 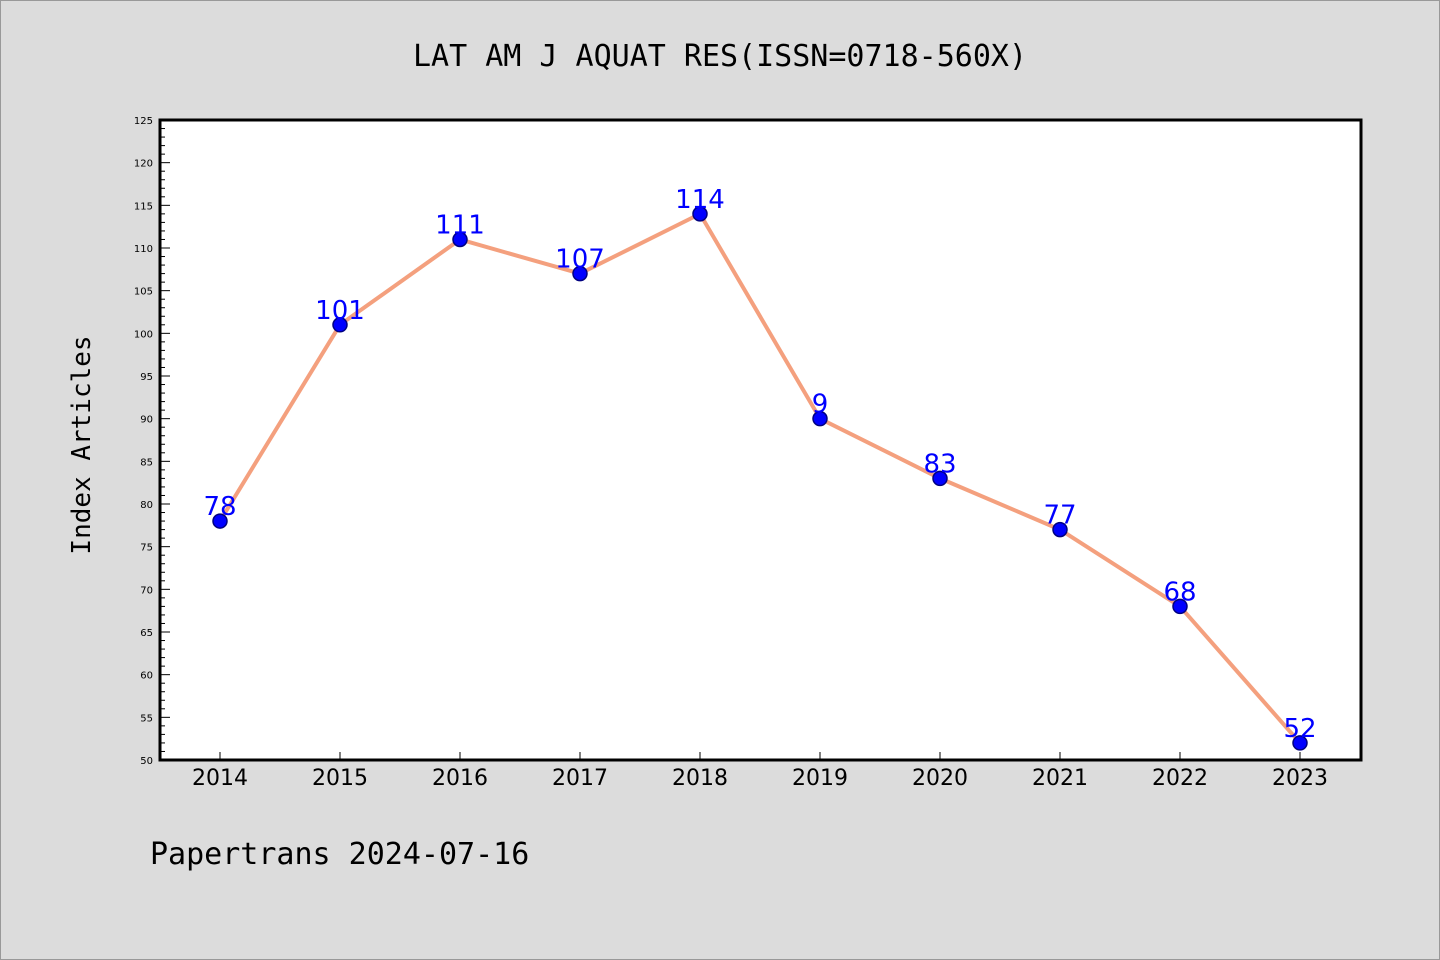 I want to click on data-label: 111, so click(x=460, y=225).